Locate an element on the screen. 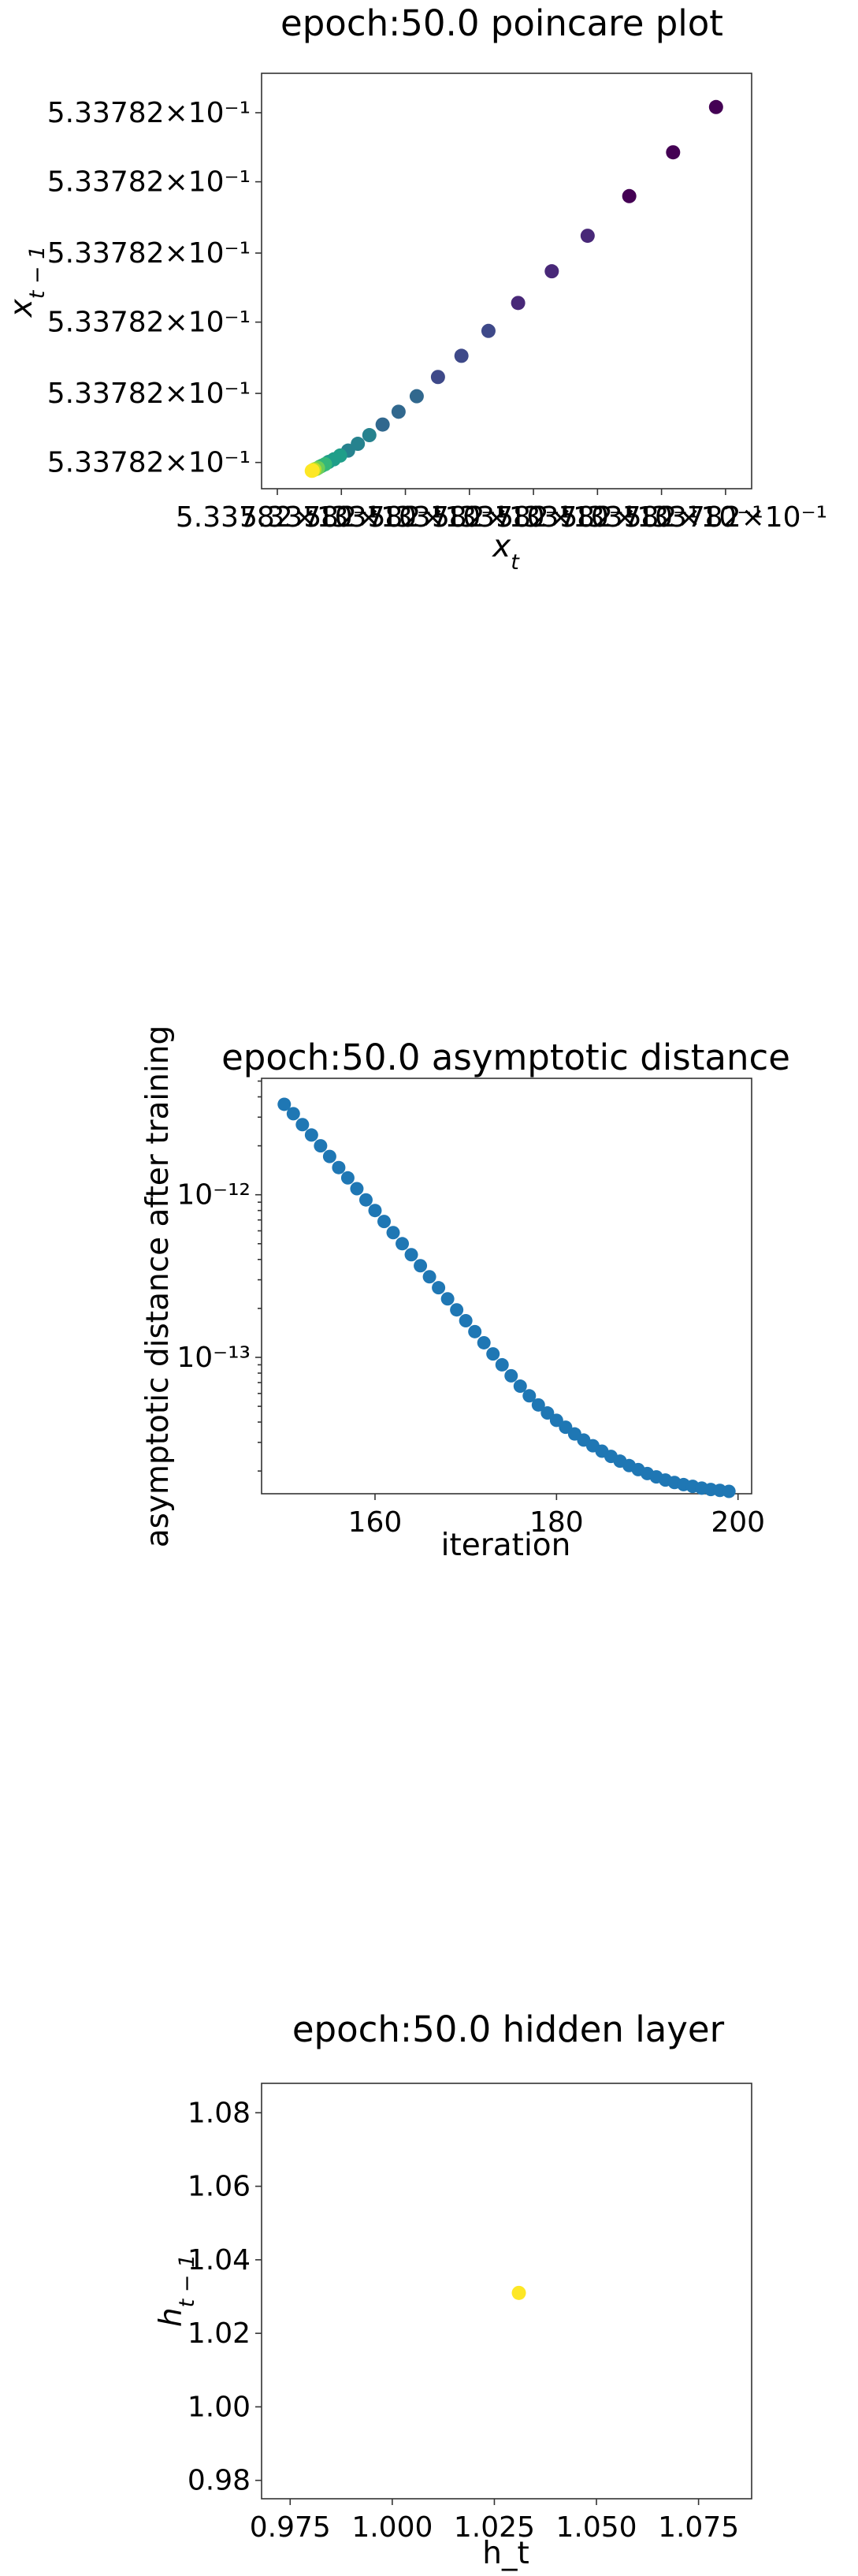 The width and height of the screenshot is (858, 2576). hidden-ylabel: ht − 1 is located at coordinates (176, 2290).